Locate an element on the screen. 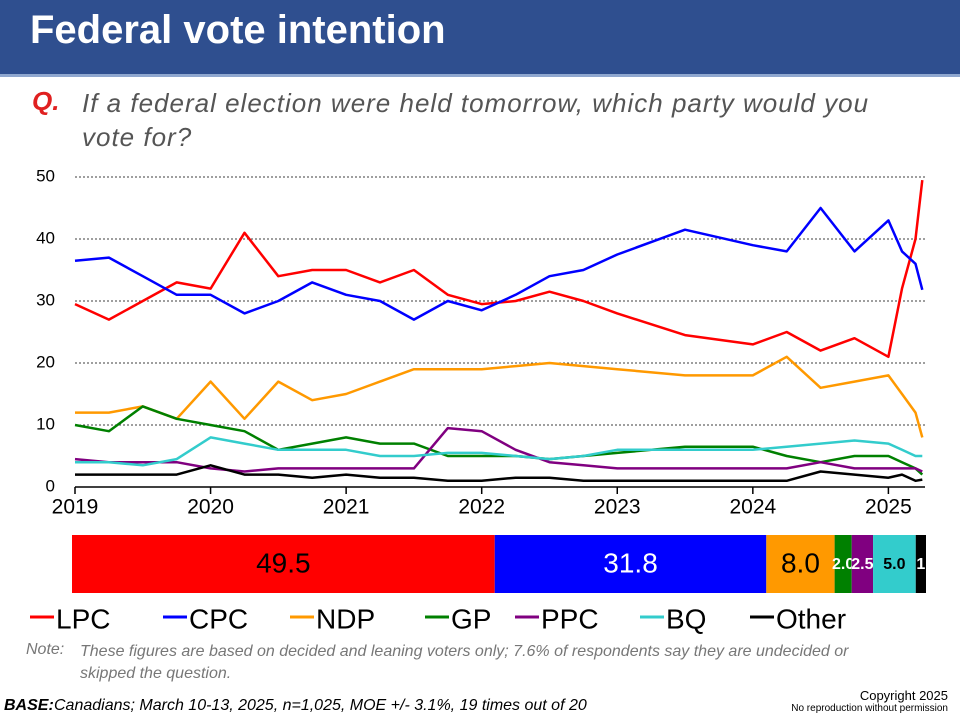 The height and width of the screenshot is (720, 960). x-tick-label: 2024 is located at coordinates (752, 507).